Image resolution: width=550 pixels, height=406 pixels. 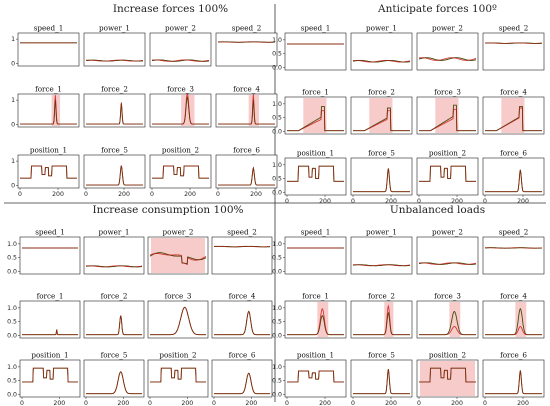 What do you see at coordinates (448, 263) in the screenshot?
I see `series-red` at bounding box center [448, 263].